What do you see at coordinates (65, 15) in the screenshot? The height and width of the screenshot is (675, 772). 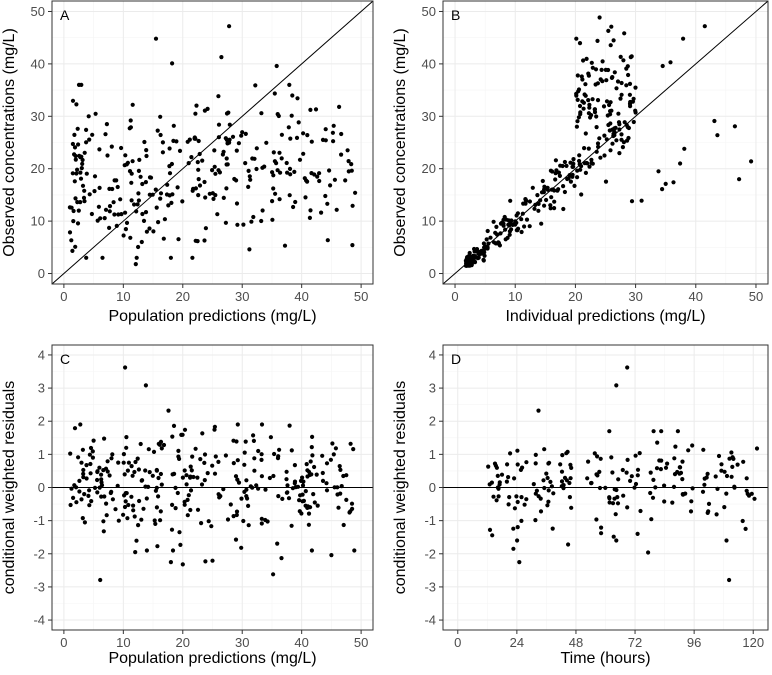 I see `panel-label: A` at bounding box center [65, 15].